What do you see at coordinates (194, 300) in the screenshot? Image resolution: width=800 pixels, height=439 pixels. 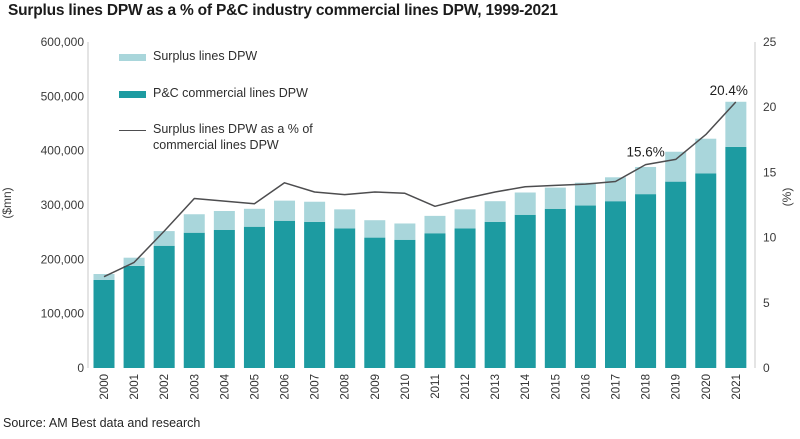 I see `bar-segment-commercial-2003` at bounding box center [194, 300].